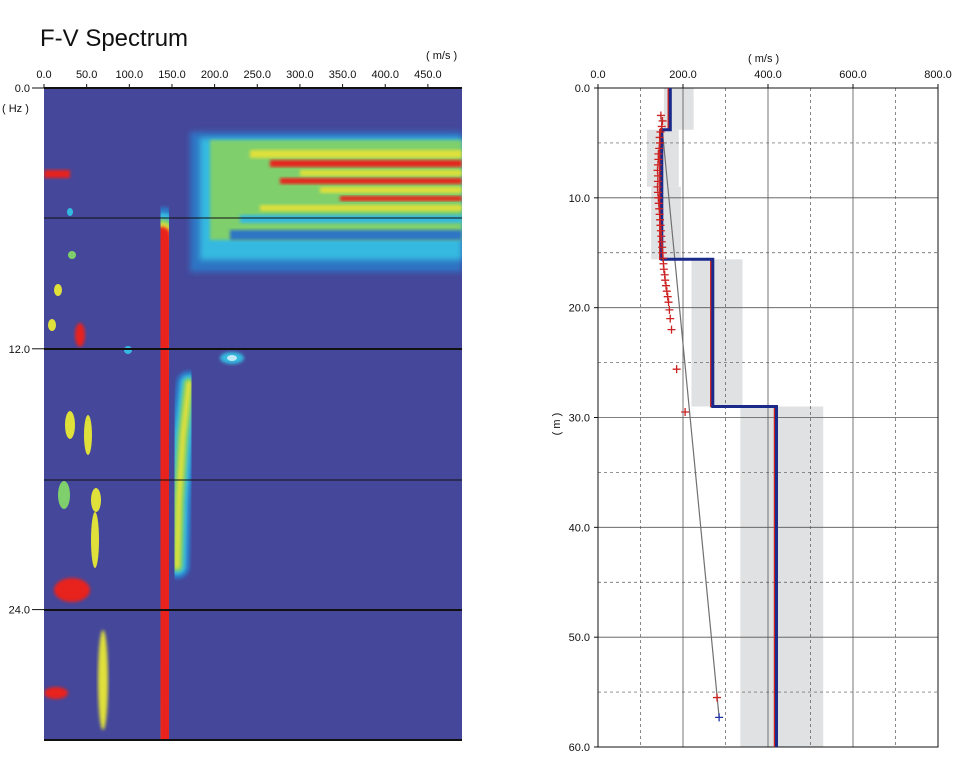  Describe the element at coordinates (15, 109) in the screenshot. I see `spectrum-y-unit: ( Hz )` at that location.